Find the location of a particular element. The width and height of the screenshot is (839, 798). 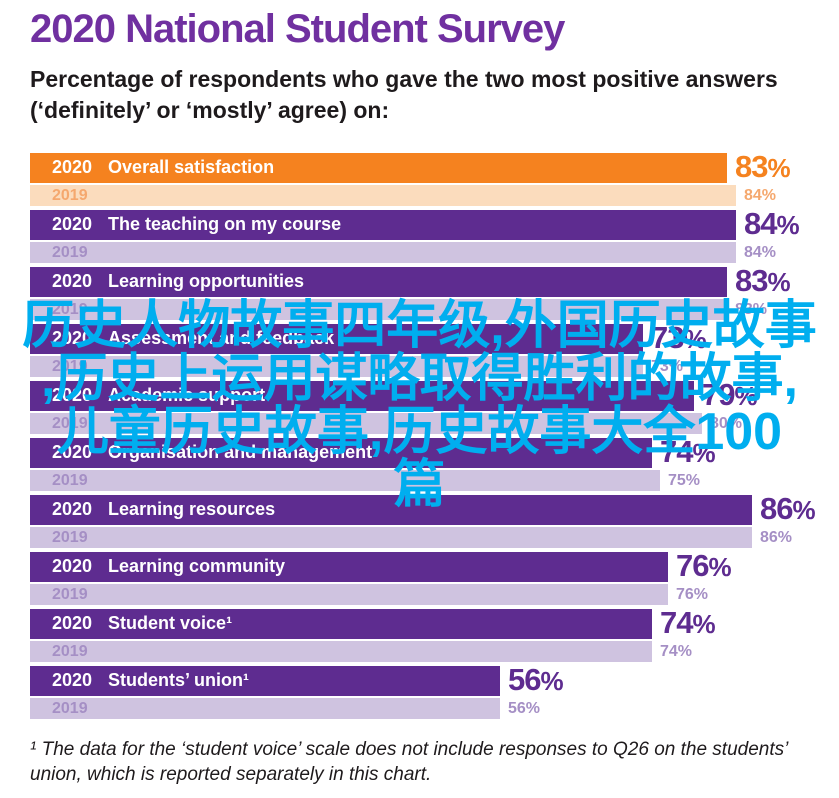

bar-group: 2020 Learning resources 86% 2019 86% is located at coordinates (425, 519).